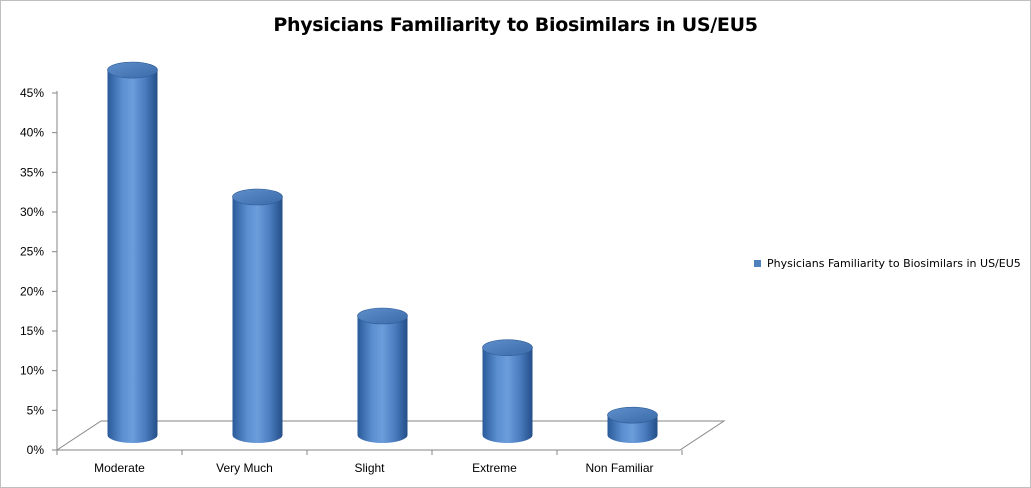 The image size is (1031, 488). What do you see at coordinates (619, 468) in the screenshot?
I see `x-tick-label: Non Familiar` at bounding box center [619, 468].